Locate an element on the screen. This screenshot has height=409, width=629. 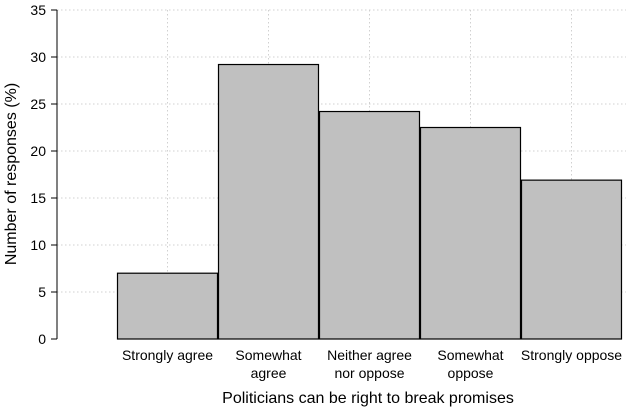
x-tick-label-1-1: agree is located at coordinates (269, 373).